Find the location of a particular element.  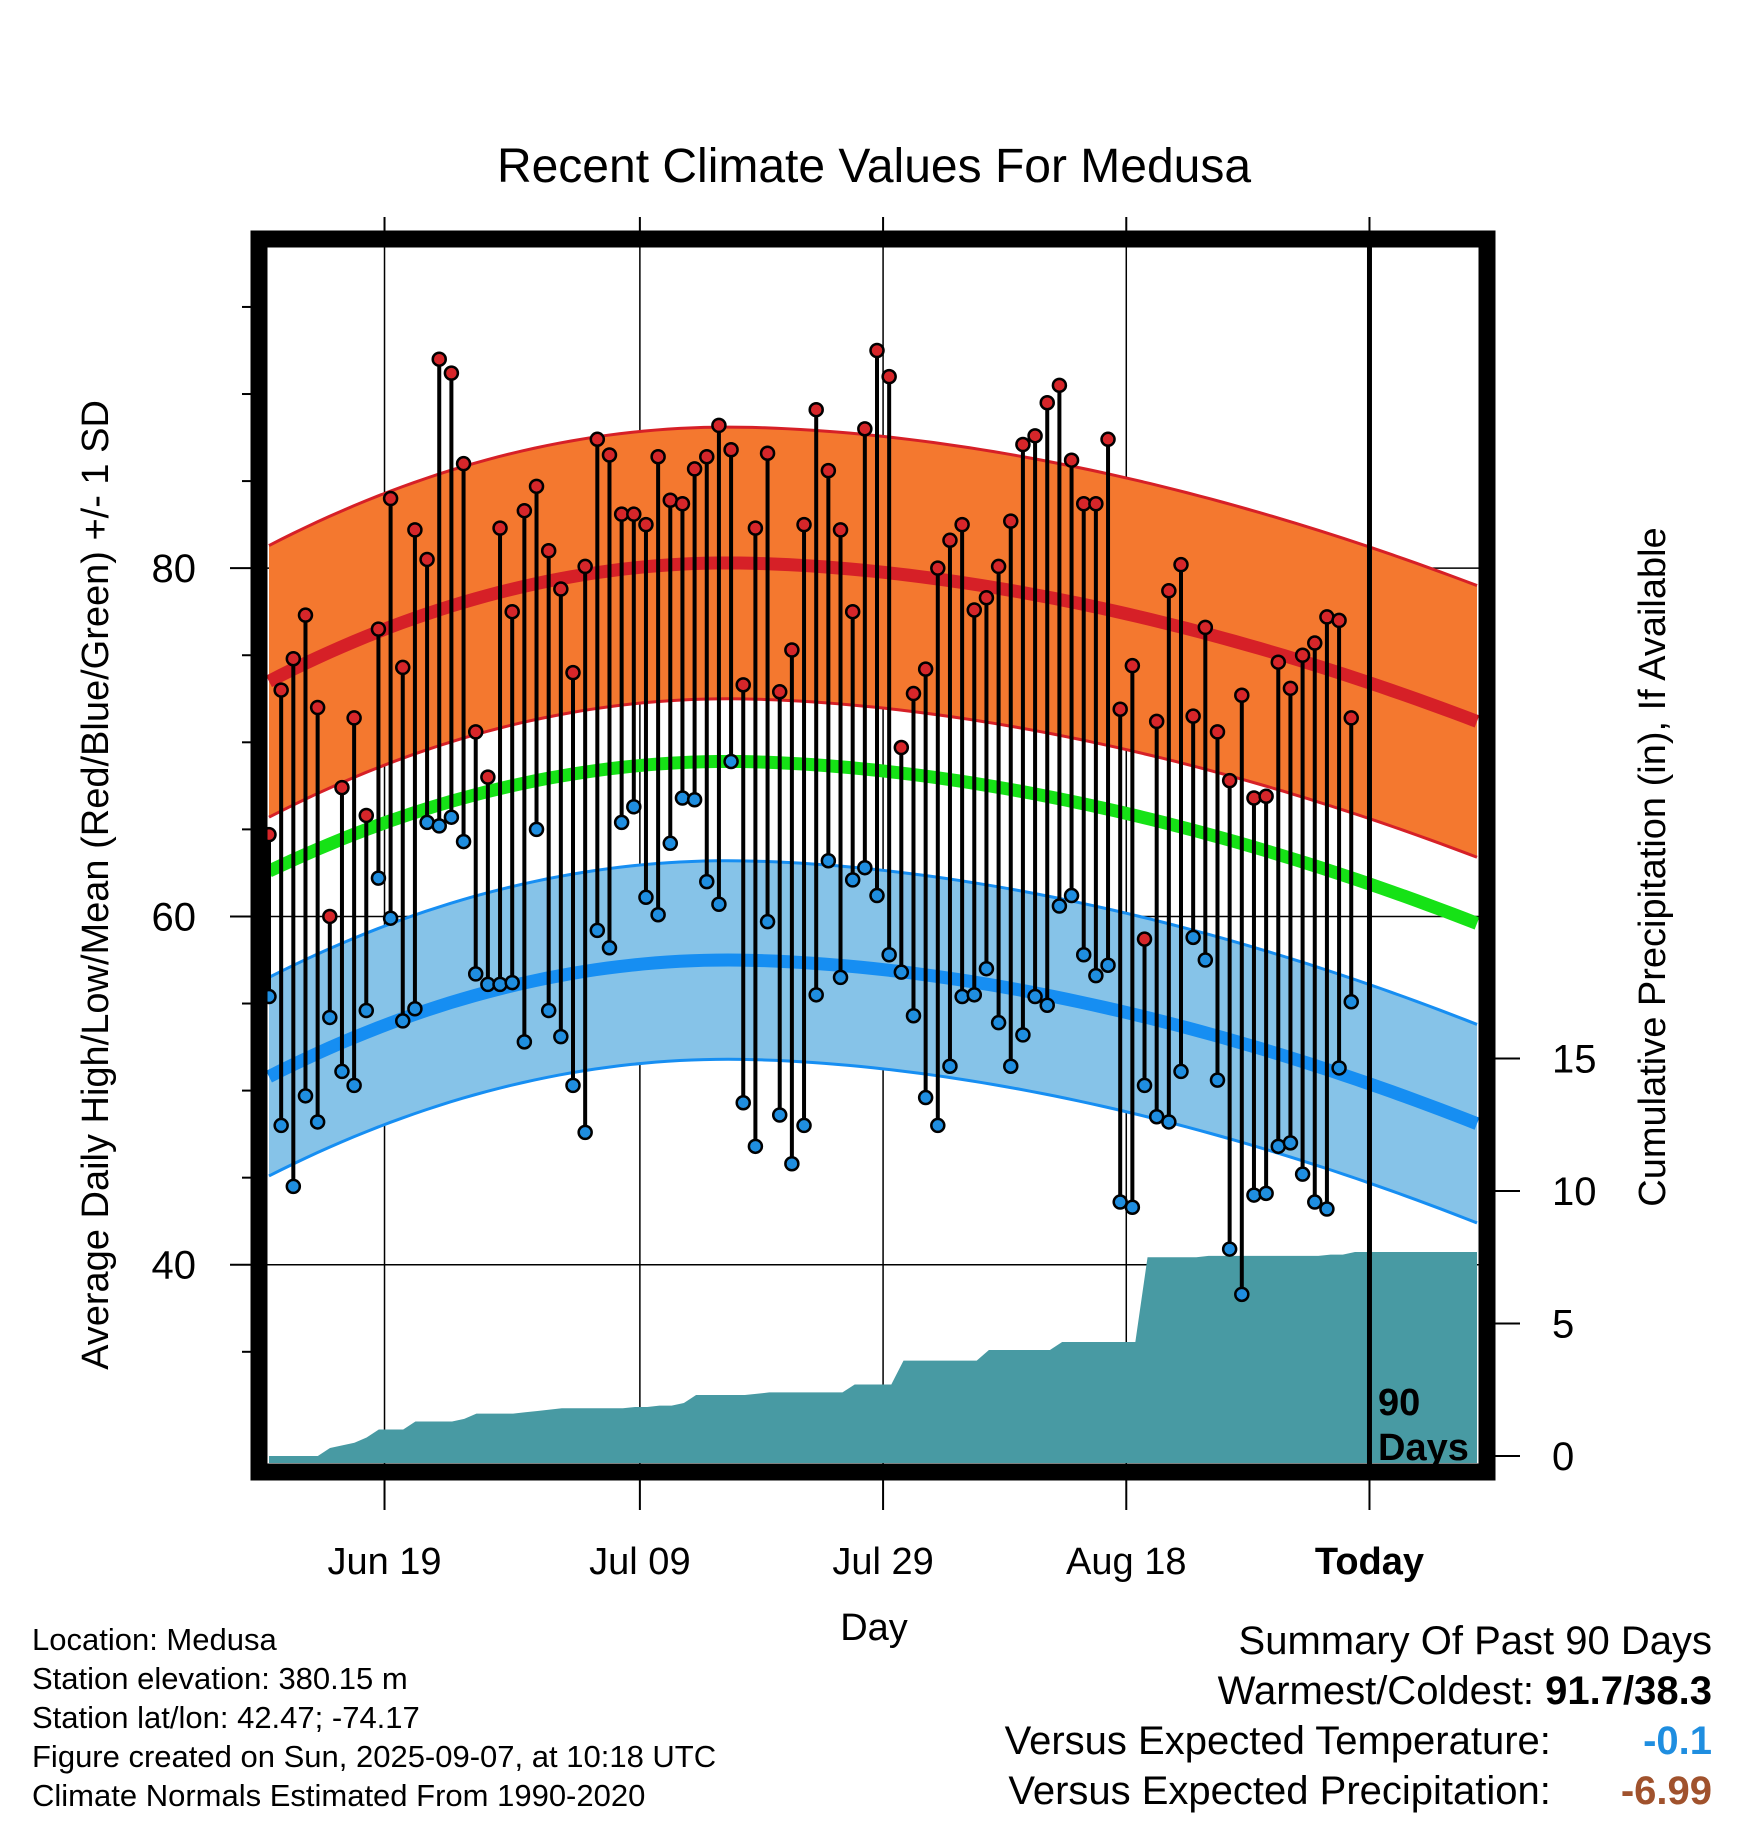

normals-text: Climate Normals Estimated From 1990-2020 is located at coordinates (339, 1795).